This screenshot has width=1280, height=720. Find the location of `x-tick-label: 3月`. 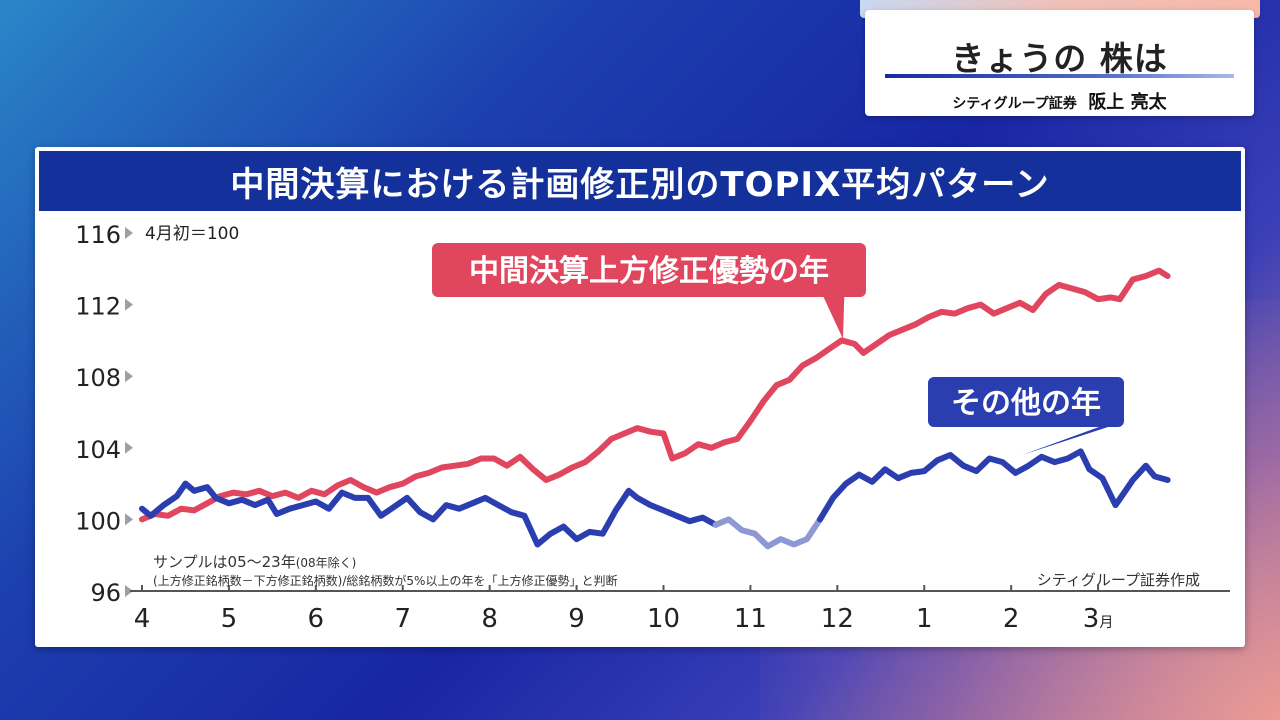

x-tick-label: 3月 is located at coordinates (1098, 619).